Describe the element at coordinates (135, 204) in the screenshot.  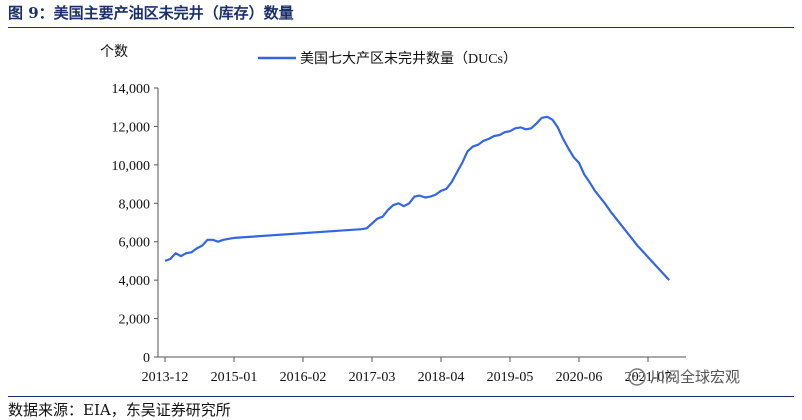
I see `y-tick-label: 8,000` at that location.